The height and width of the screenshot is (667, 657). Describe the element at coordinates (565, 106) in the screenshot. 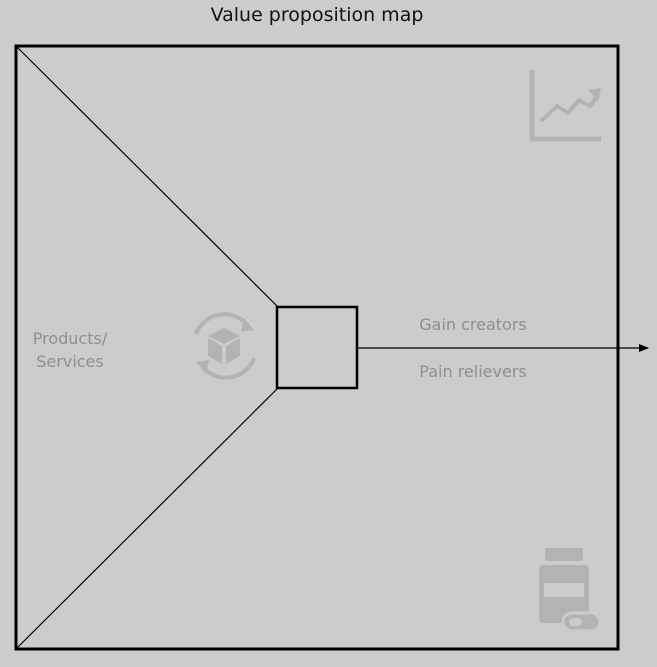

I see `growth-chart-icon` at that location.